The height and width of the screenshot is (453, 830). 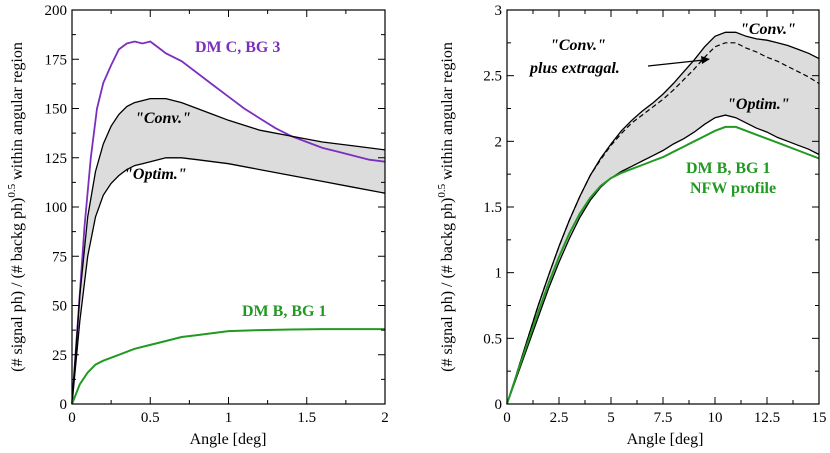 I want to click on x-tick-label: 7.5, so click(x=663, y=418).